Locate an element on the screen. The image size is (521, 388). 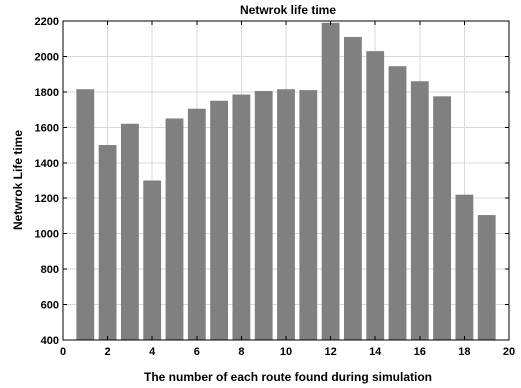
y-tick-label: 800 is located at coordinates (50, 270).